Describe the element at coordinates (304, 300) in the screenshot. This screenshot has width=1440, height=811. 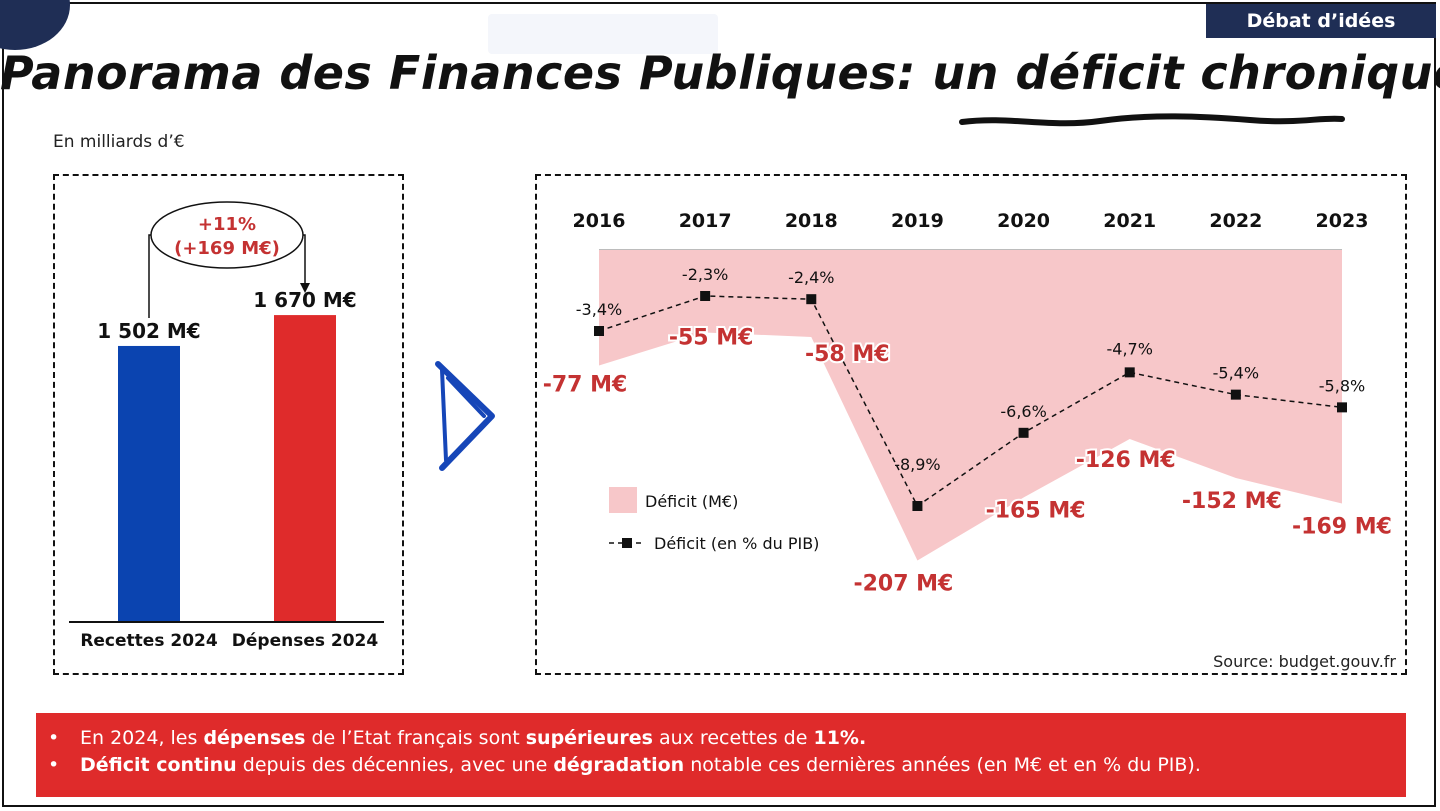
I see `bar-value-label: 1 670 M€` at that location.